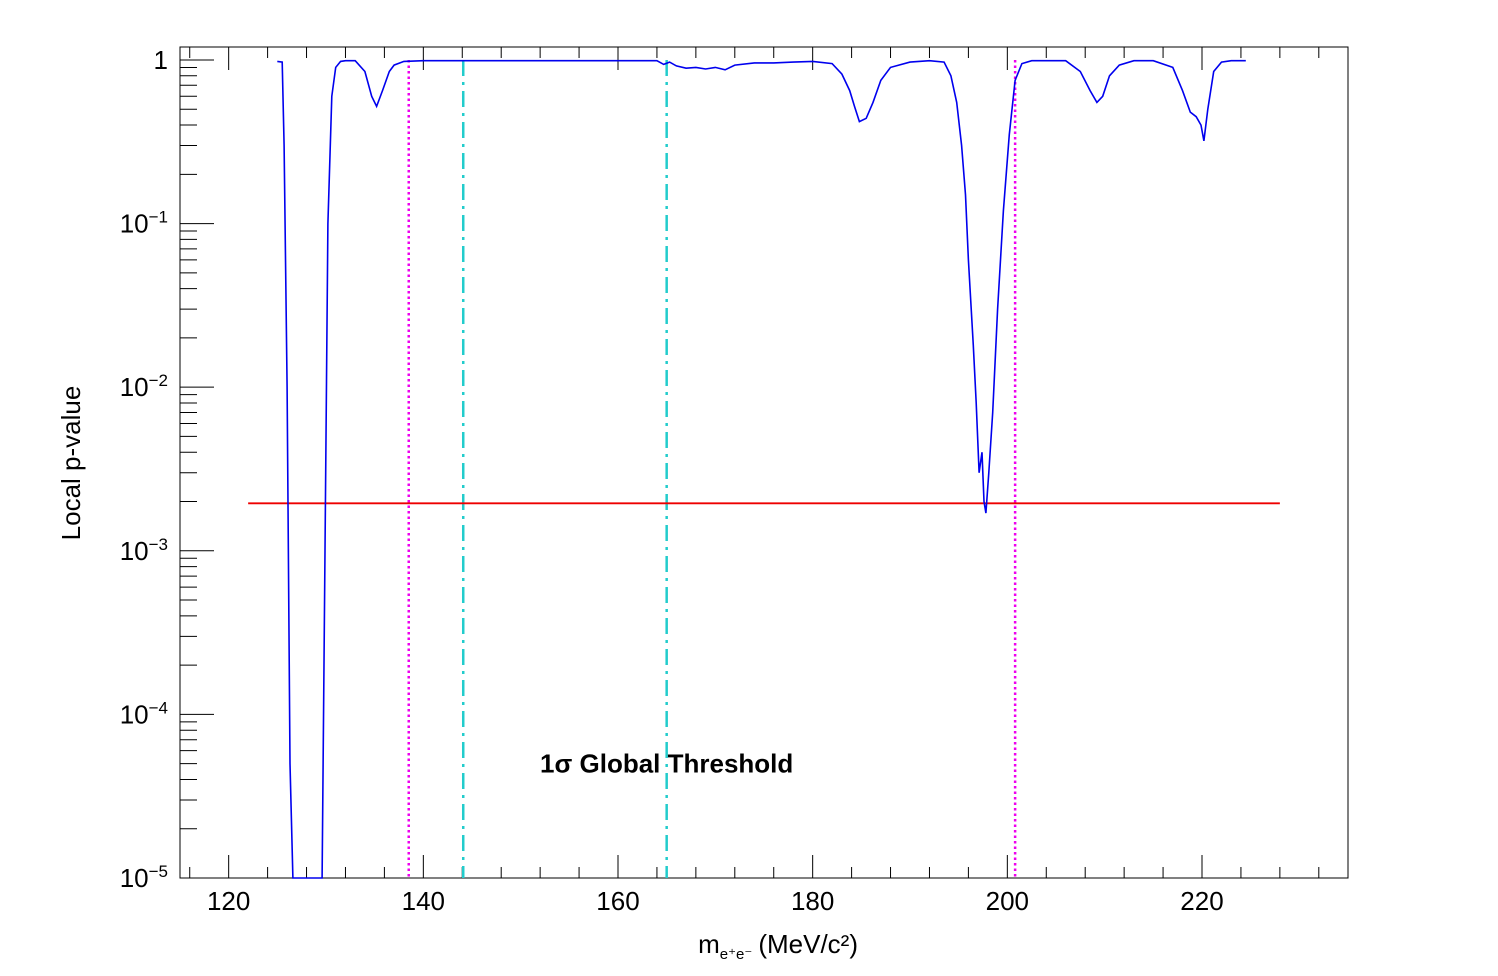 This screenshot has width=1498, height=976. I want to click on y-tick-label: 10⁻², so click(144, 386).